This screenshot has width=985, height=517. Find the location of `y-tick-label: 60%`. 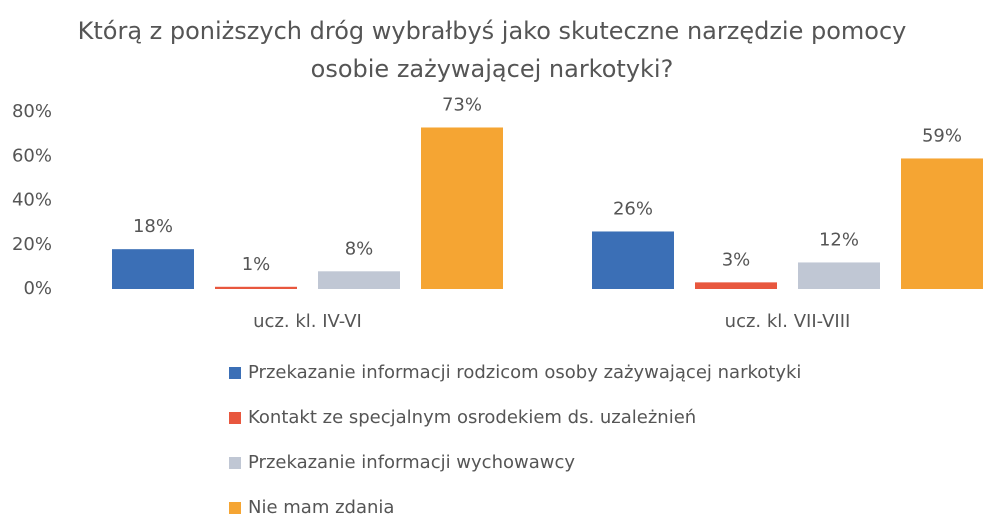

y-tick-label: 60% is located at coordinates (32, 155).